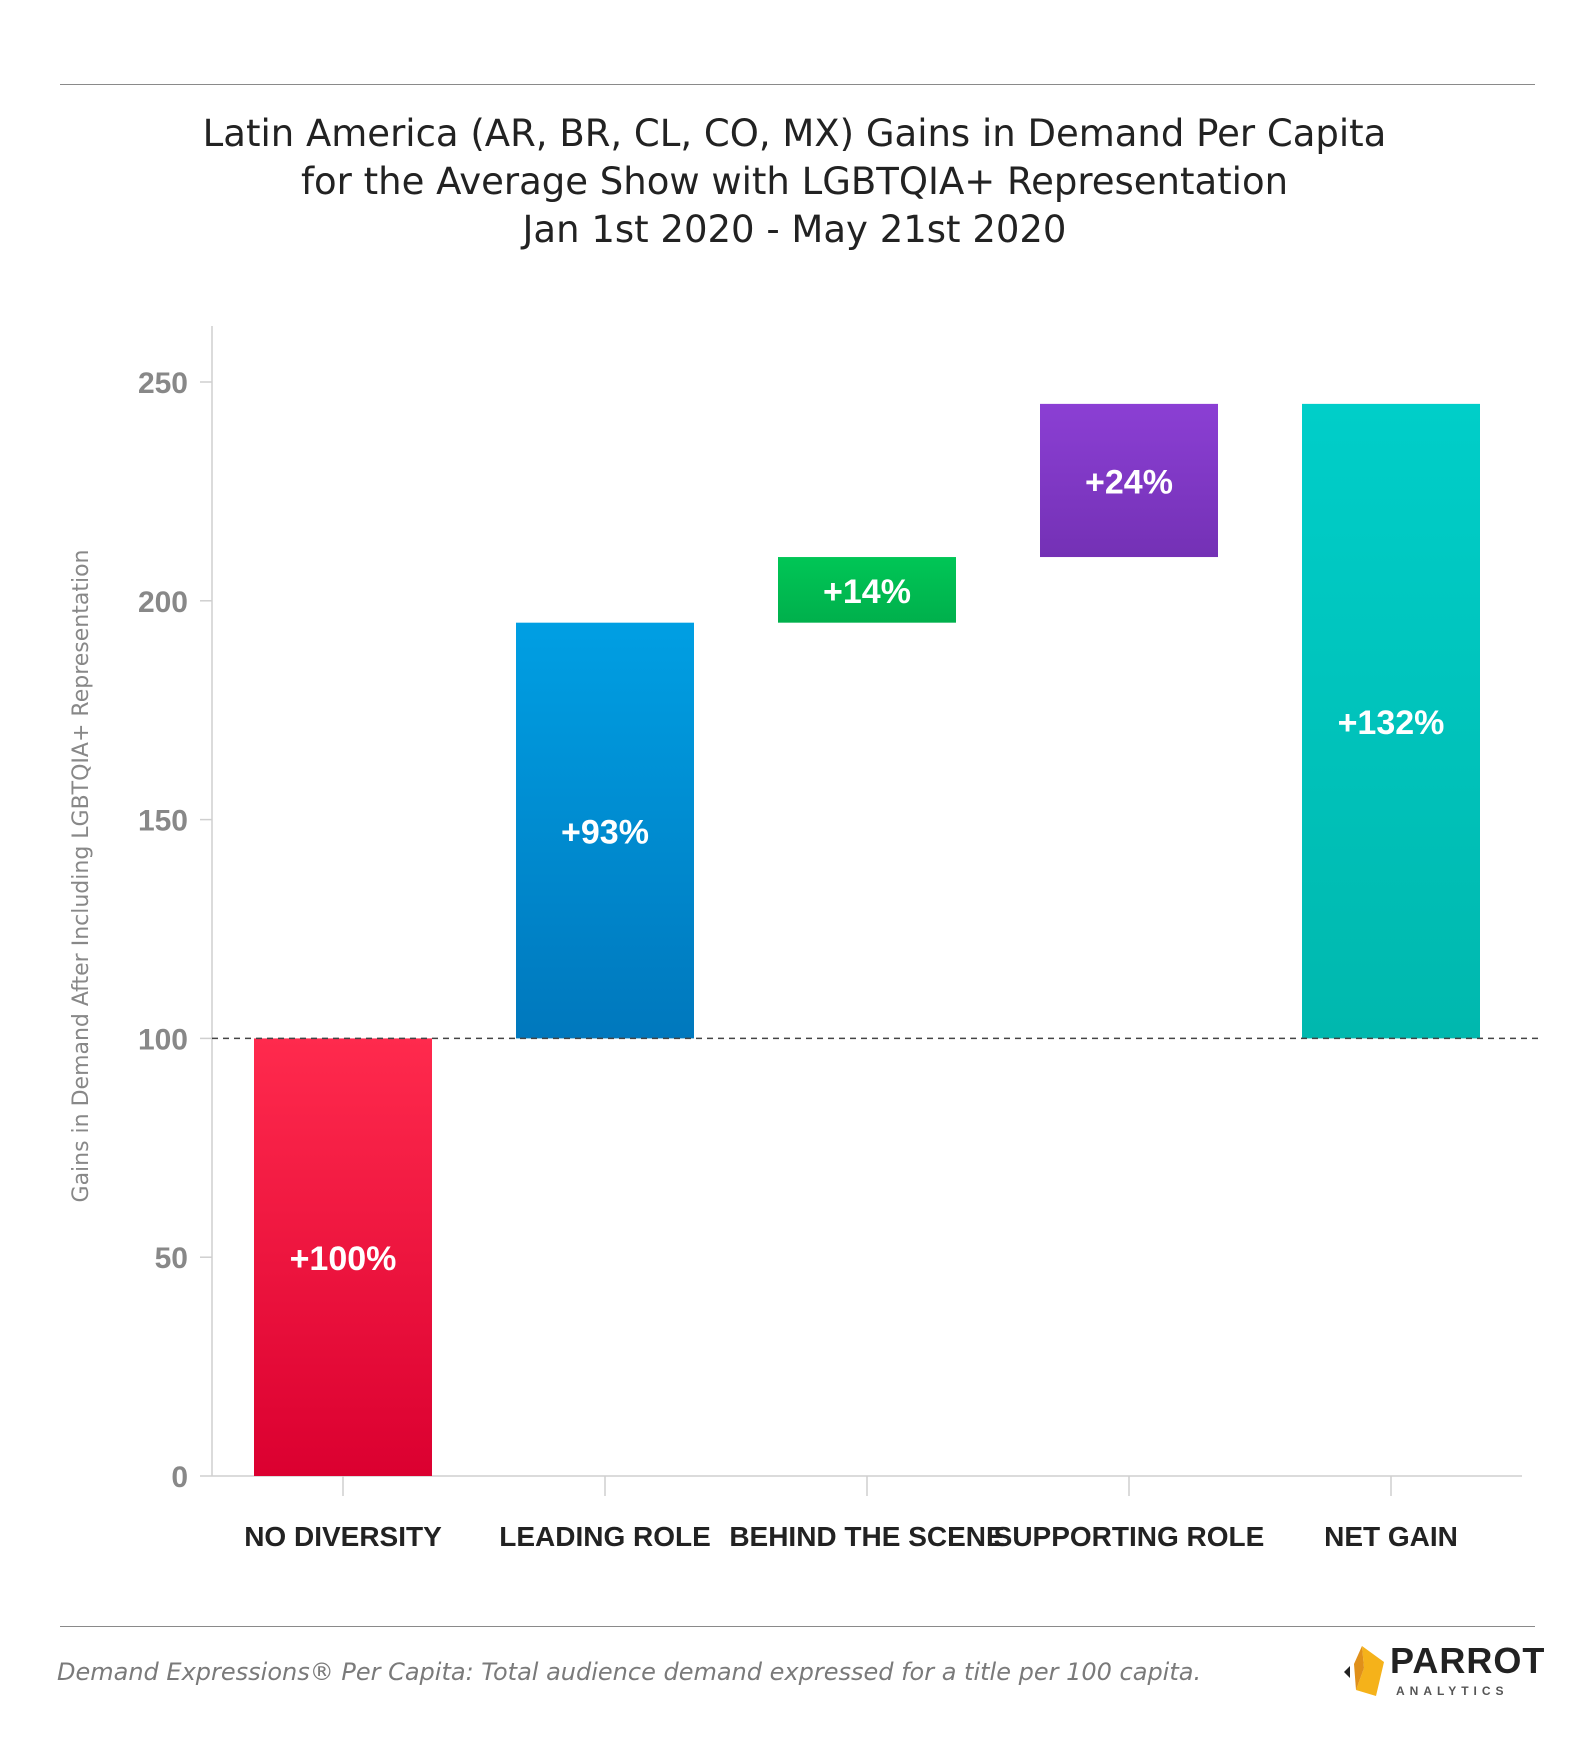  I want to click on bar-supporting-role, so click(1129, 480).